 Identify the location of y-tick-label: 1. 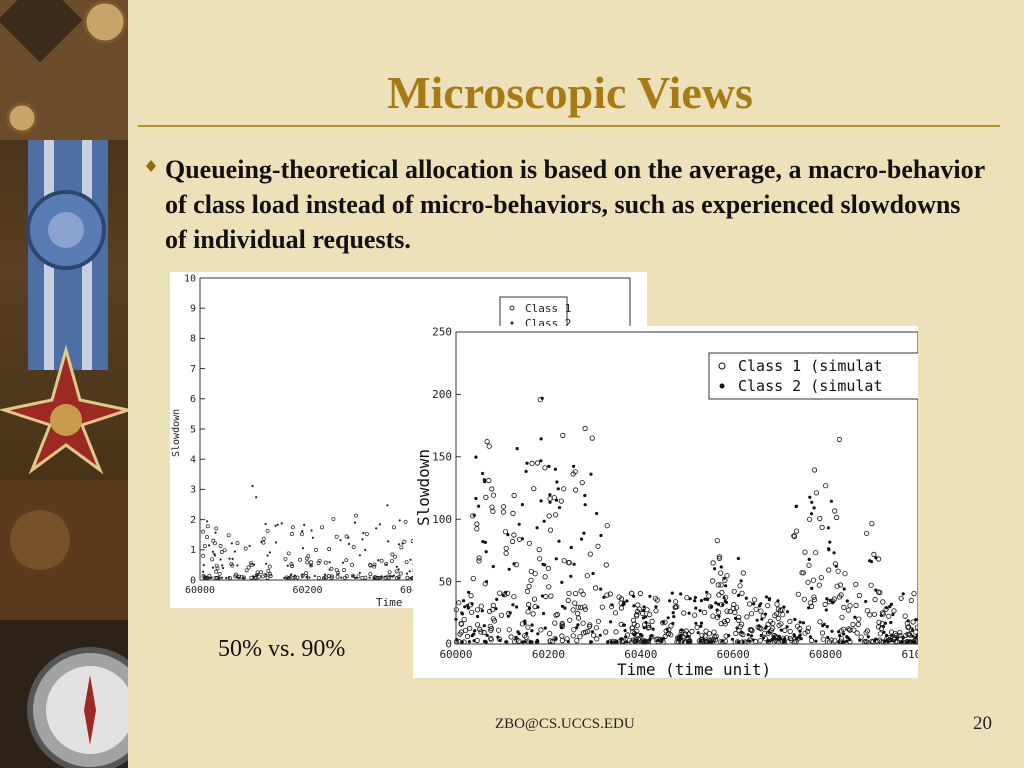
(193, 550).